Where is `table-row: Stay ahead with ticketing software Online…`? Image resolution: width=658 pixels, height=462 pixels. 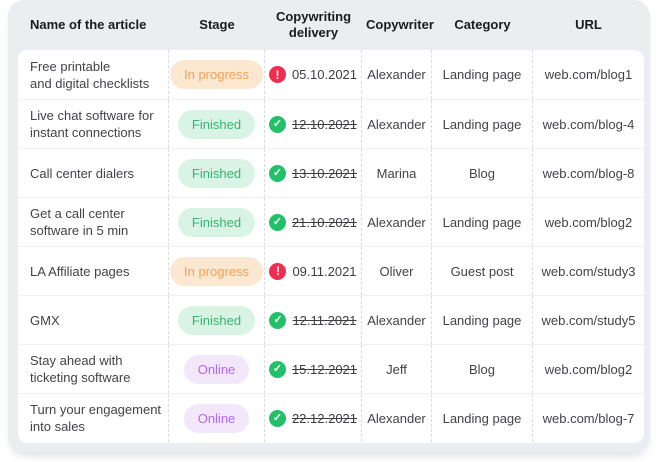
table-row: Stay ahead with ticketing software Online… is located at coordinates (331, 368).